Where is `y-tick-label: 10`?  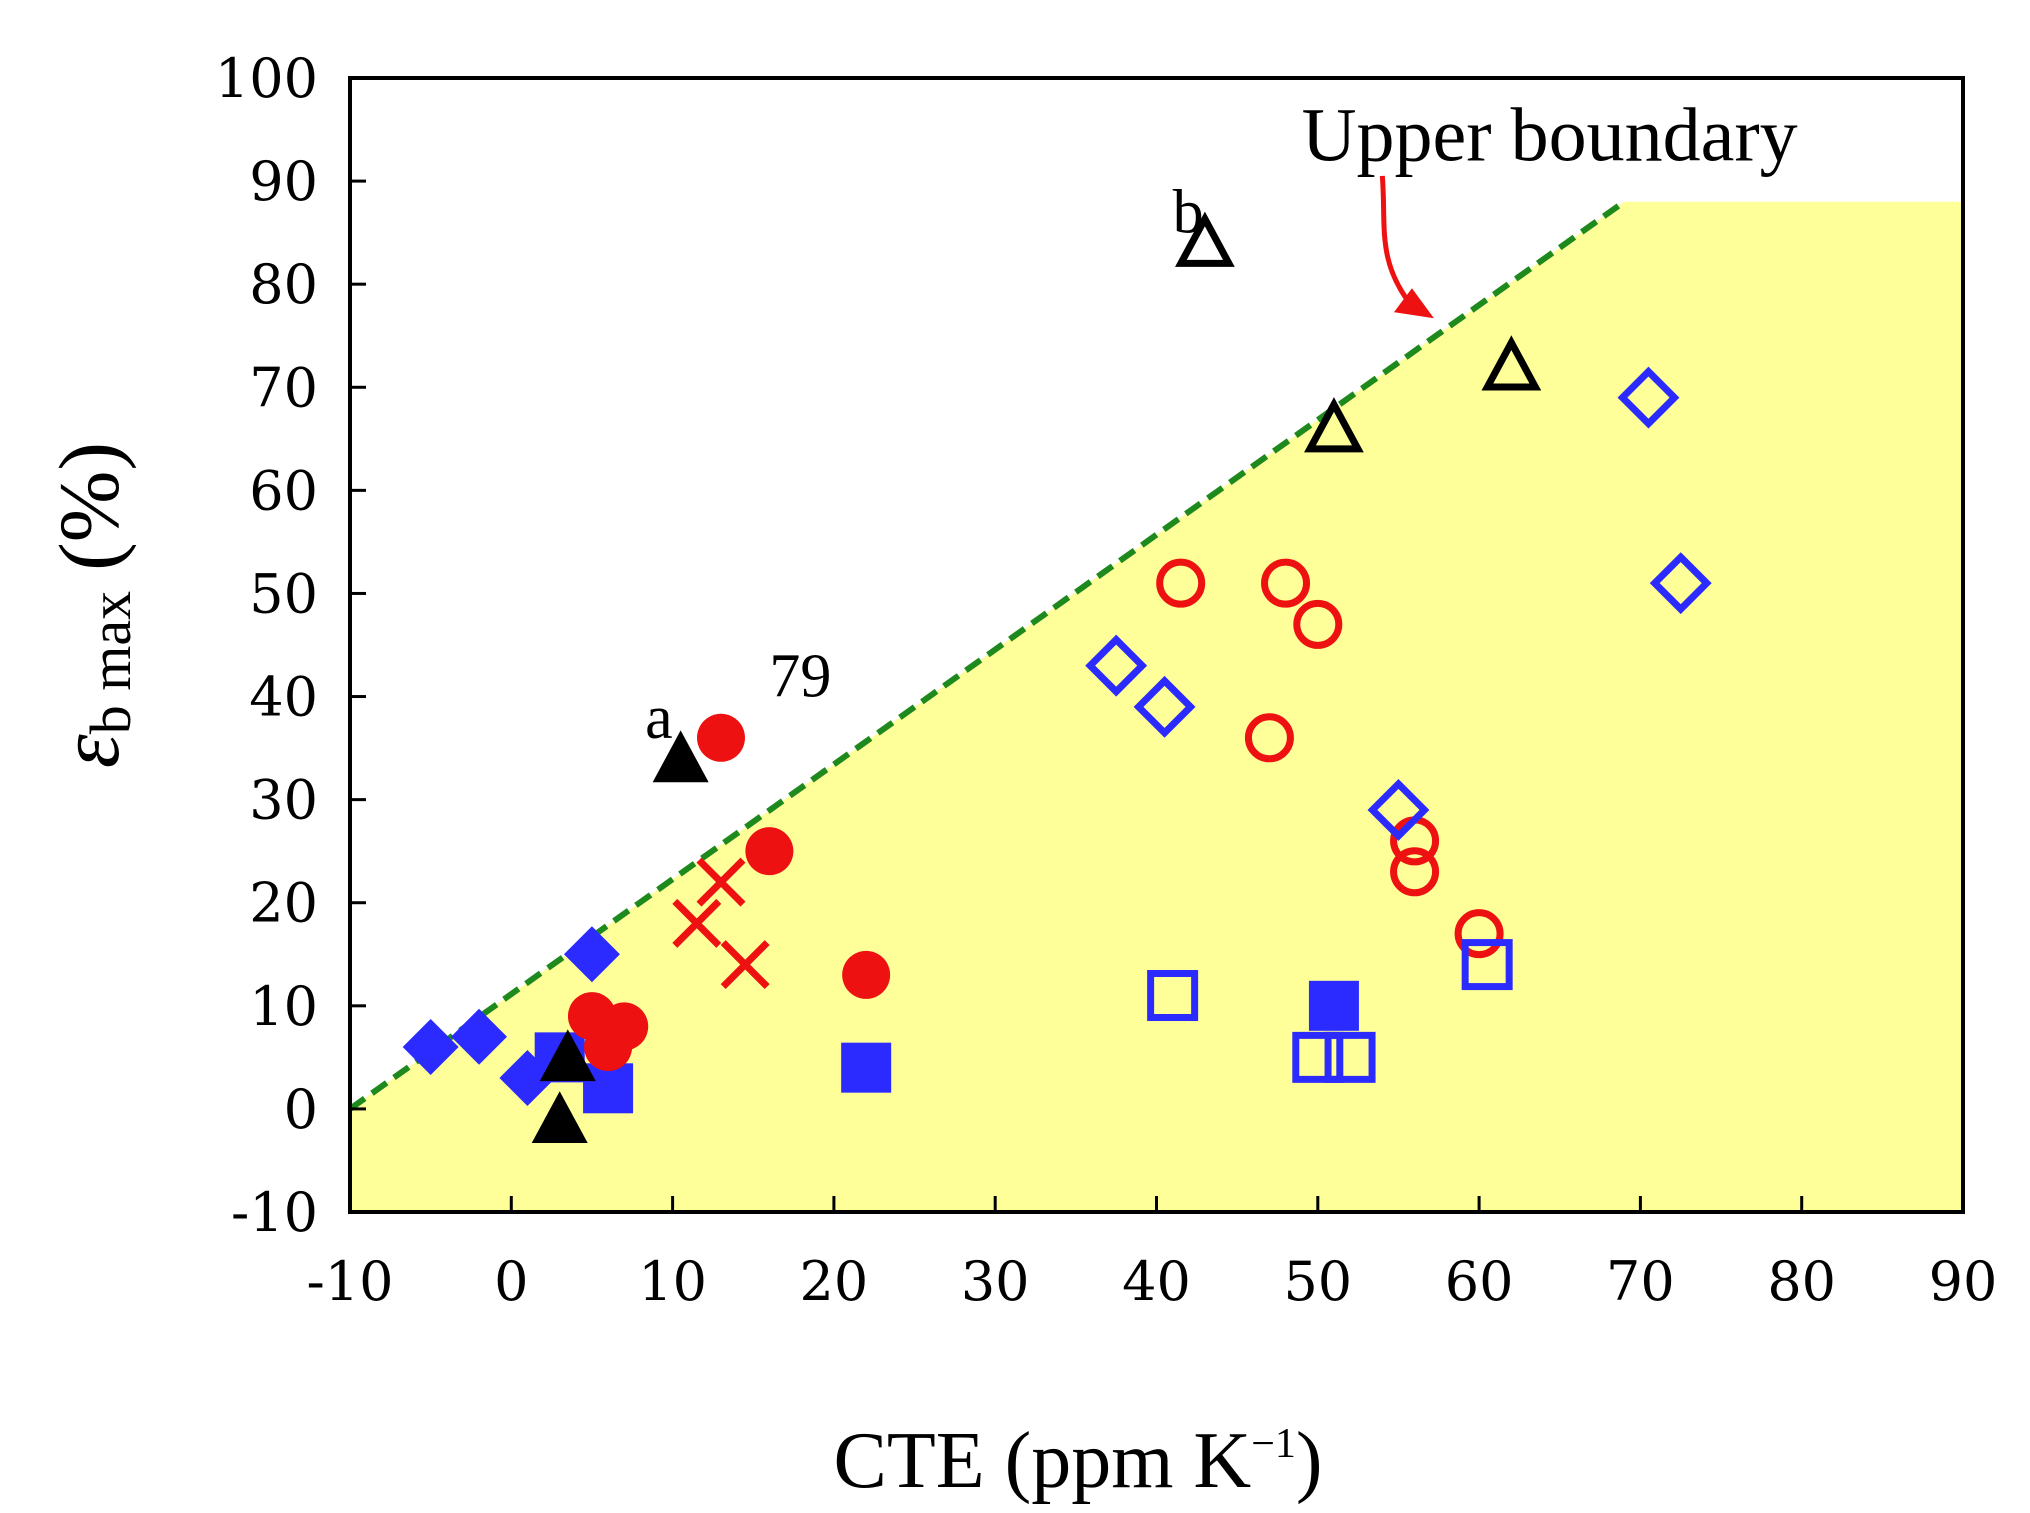
y-tick-label: 10 is located at coordinates (283, 1006).